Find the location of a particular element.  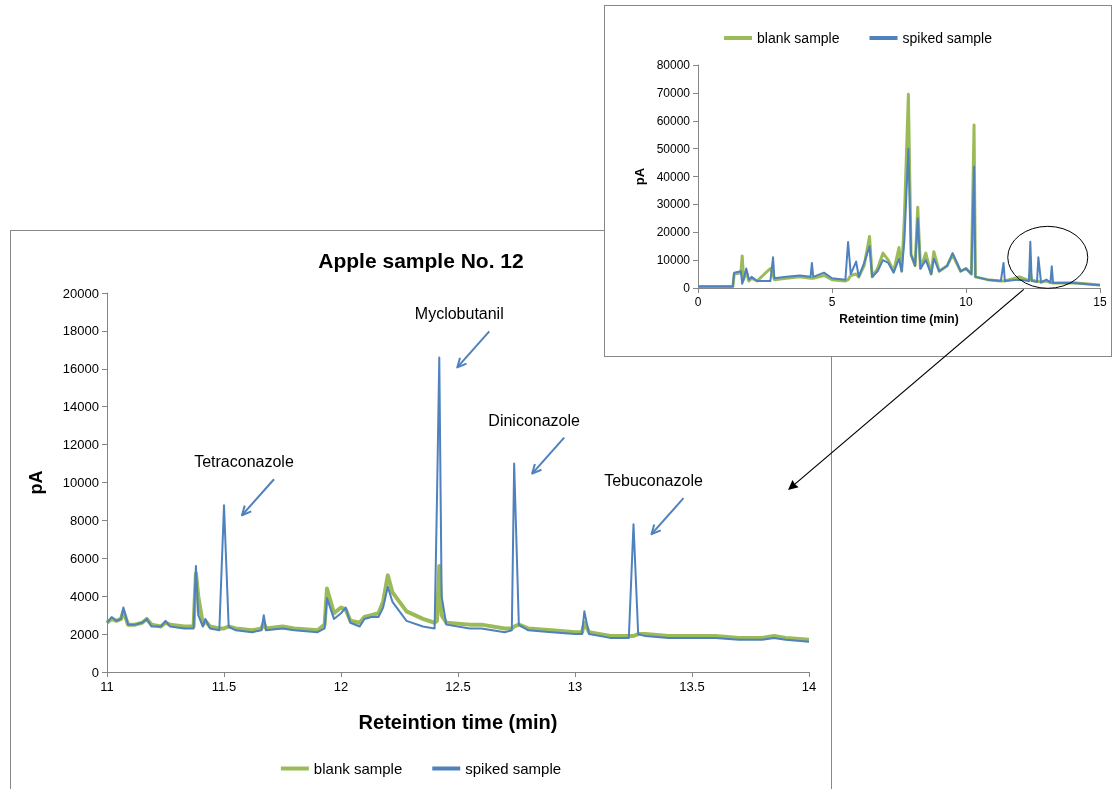

y-tick-label: 50000 is located at coordinates (673, 148).